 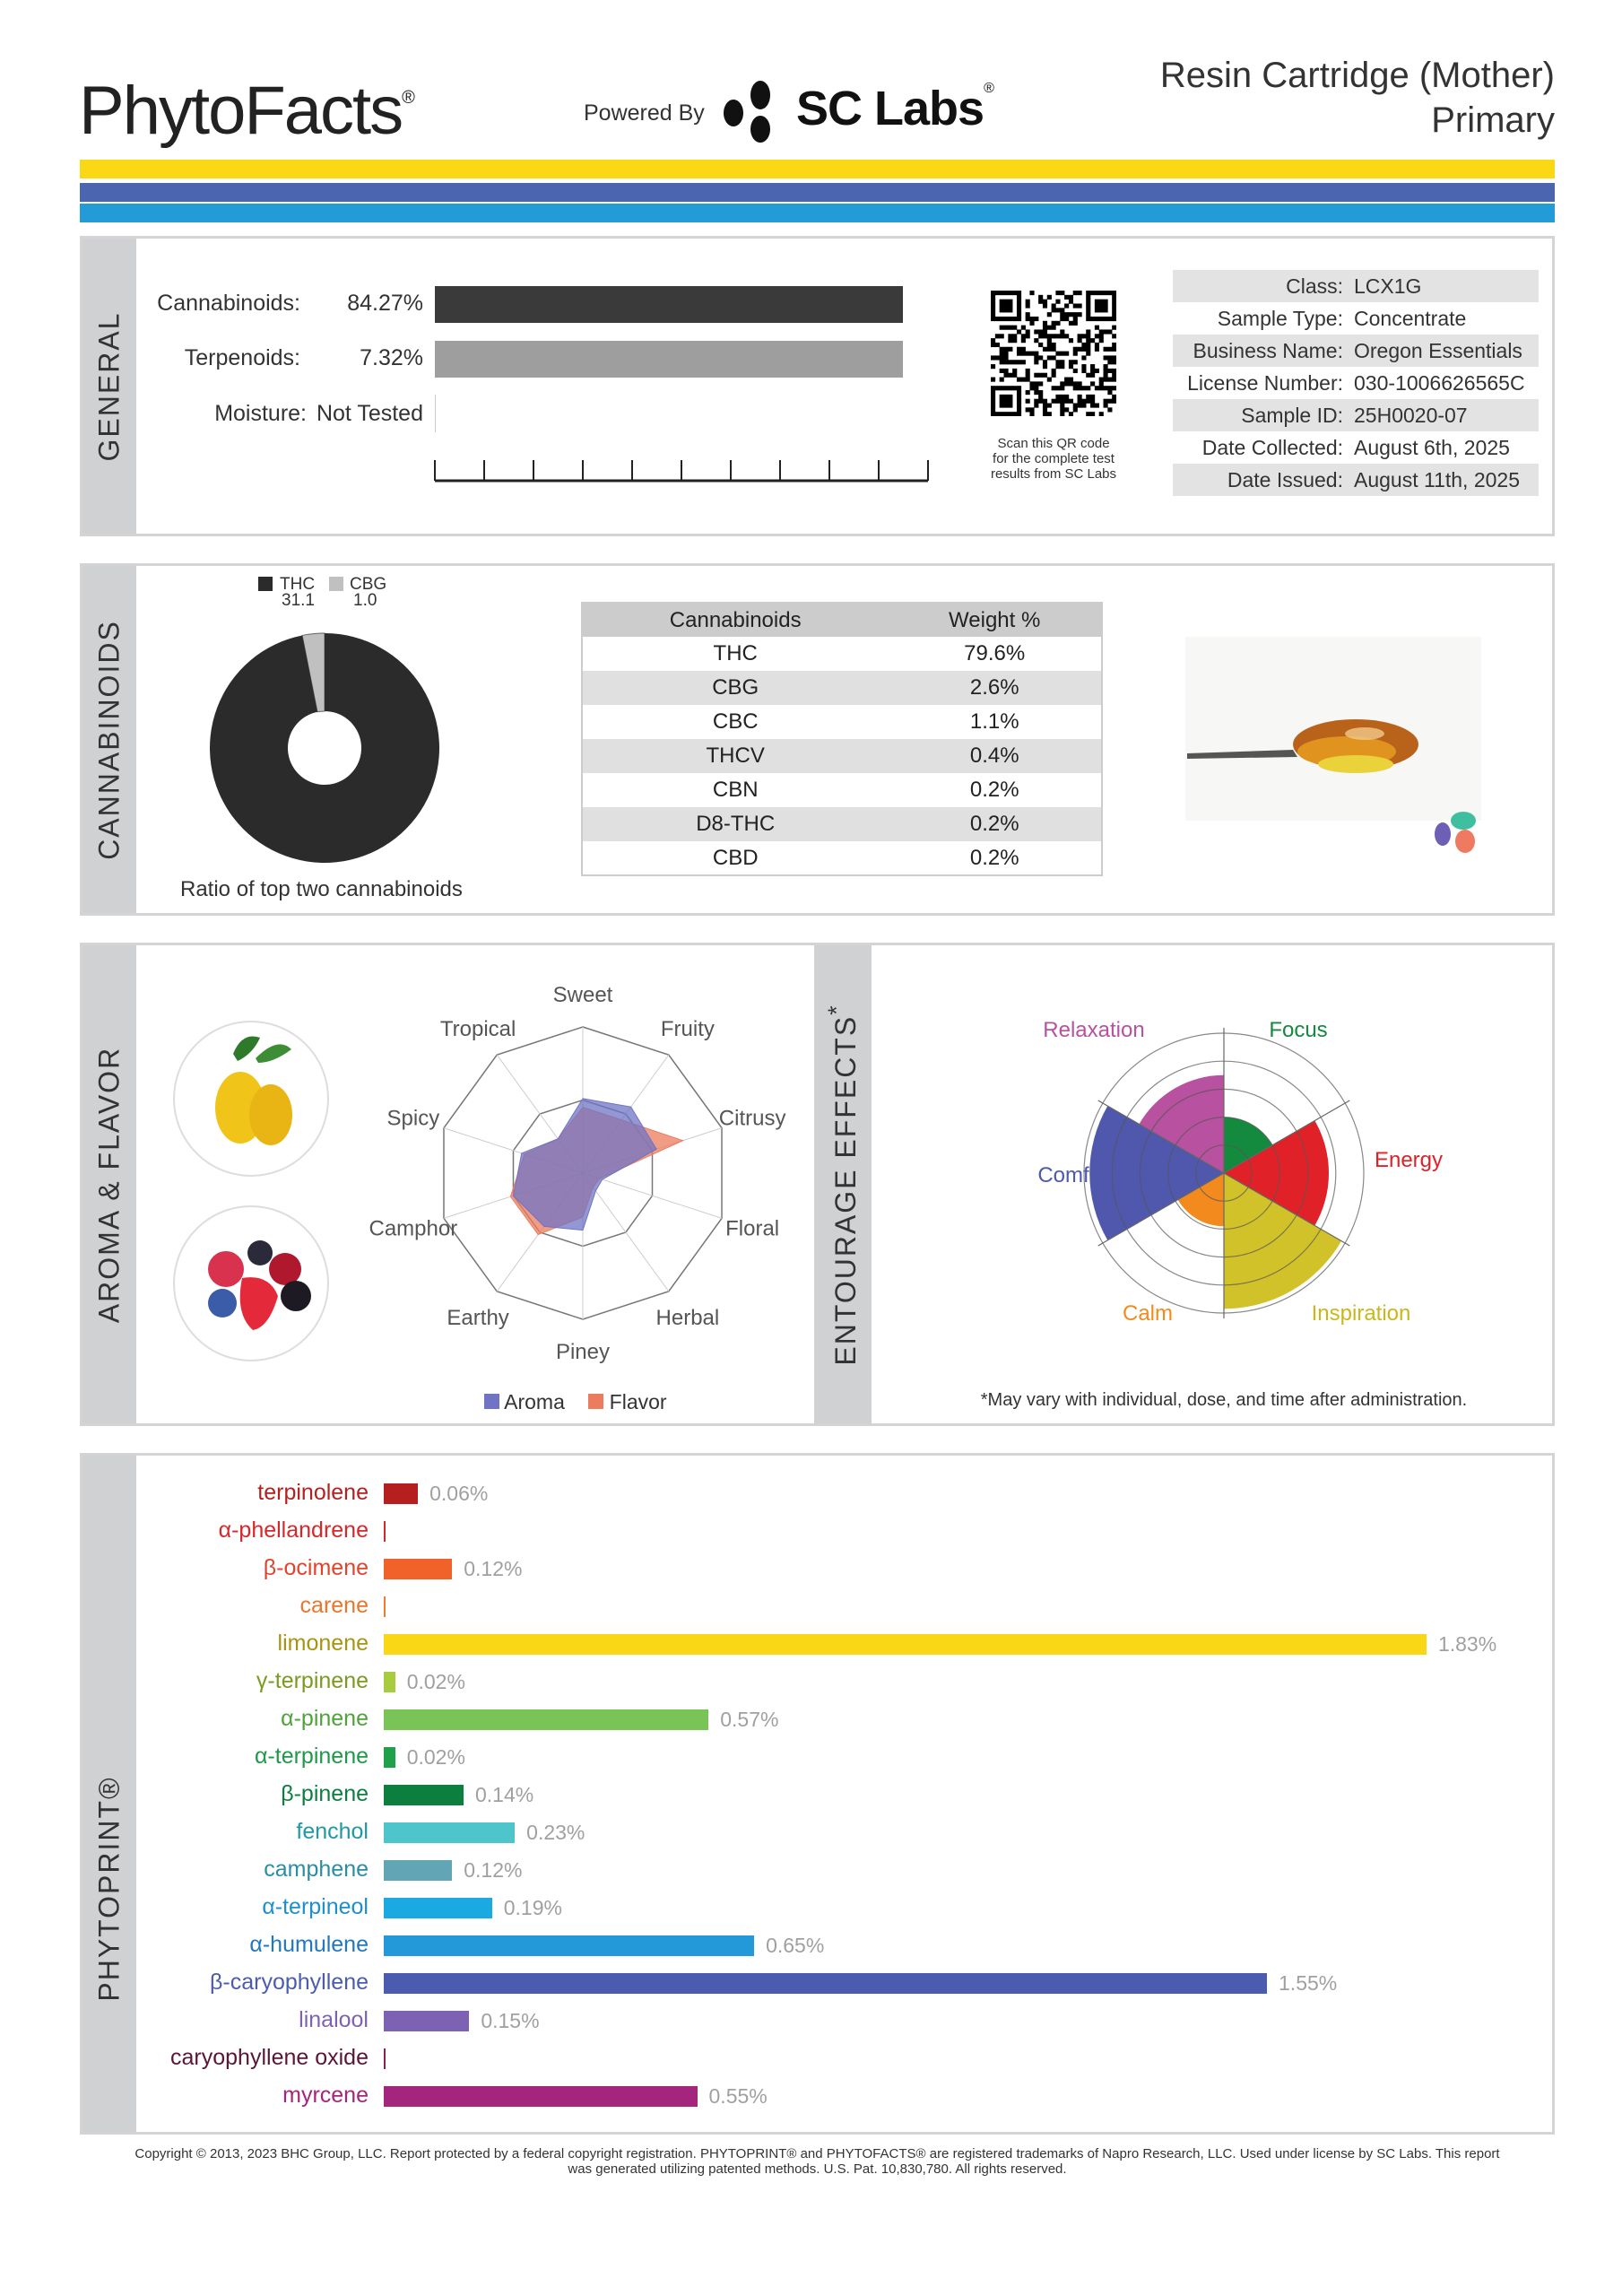 What do you see at coordinates (989, 88) in the screenshot?
I see `registered-mark: ®` at bounding box center [989, 88].